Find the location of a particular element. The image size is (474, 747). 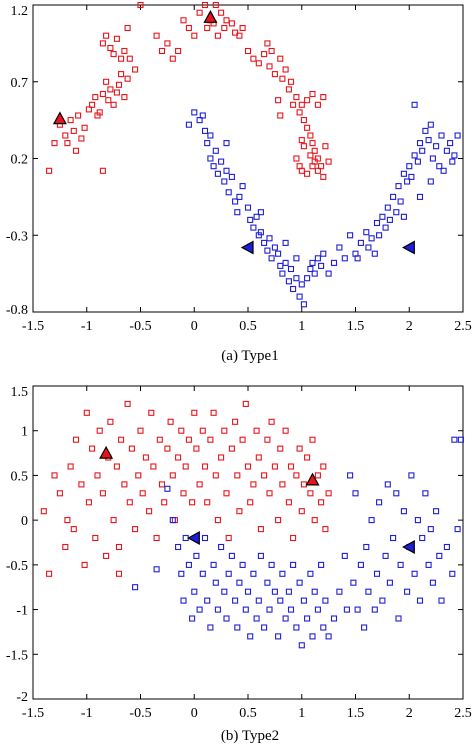

y-tick-label: 0.7 is located at coordinates (20, 83).